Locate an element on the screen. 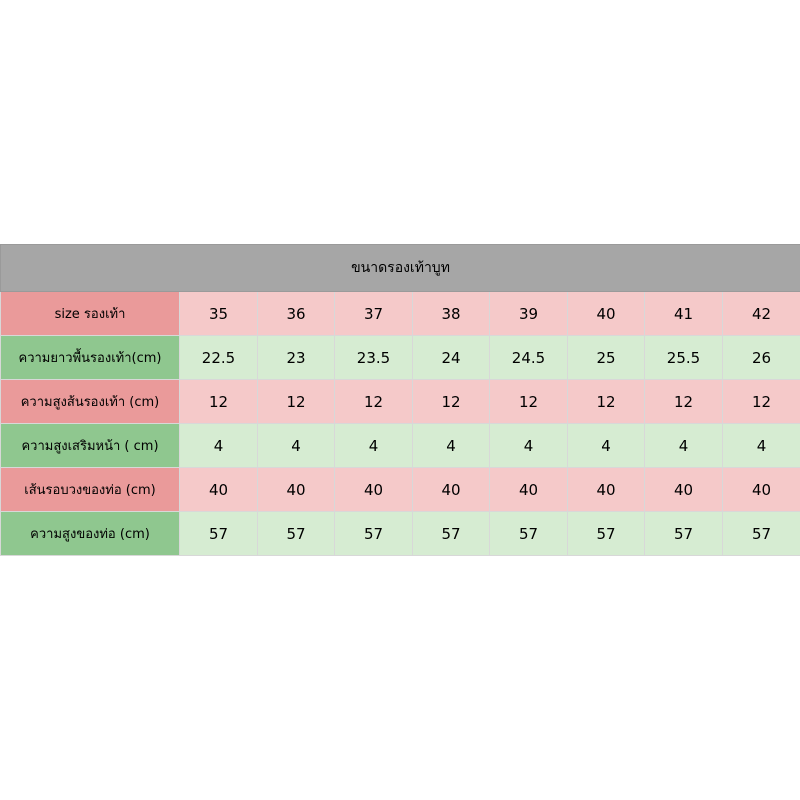 The width and height of the screenshot is (800, 800). size-value-cell: 42 is located at coordinates (760, 313).